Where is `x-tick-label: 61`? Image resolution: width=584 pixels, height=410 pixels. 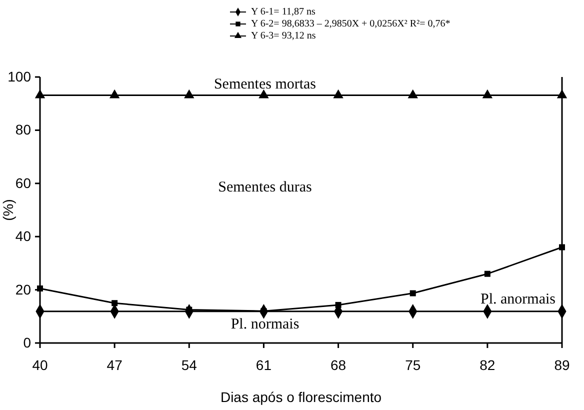 x-tick-label: 61 is located at coordinates (264, 364).